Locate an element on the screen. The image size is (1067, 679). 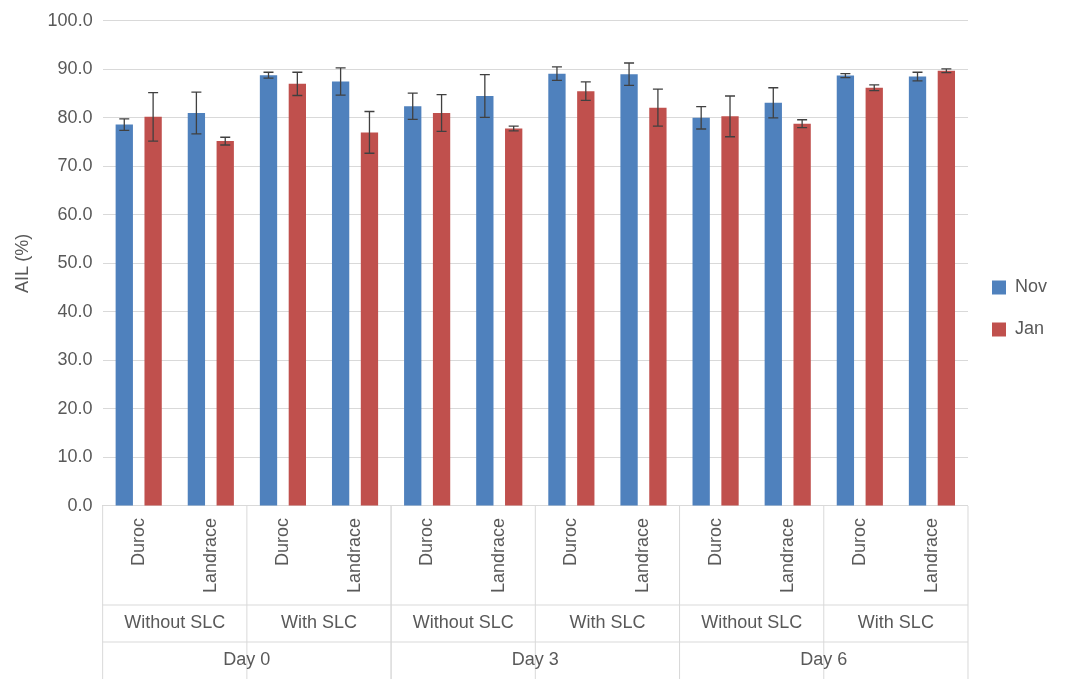
y-tick-label: 100.0 is located at coordinates (70, 19).